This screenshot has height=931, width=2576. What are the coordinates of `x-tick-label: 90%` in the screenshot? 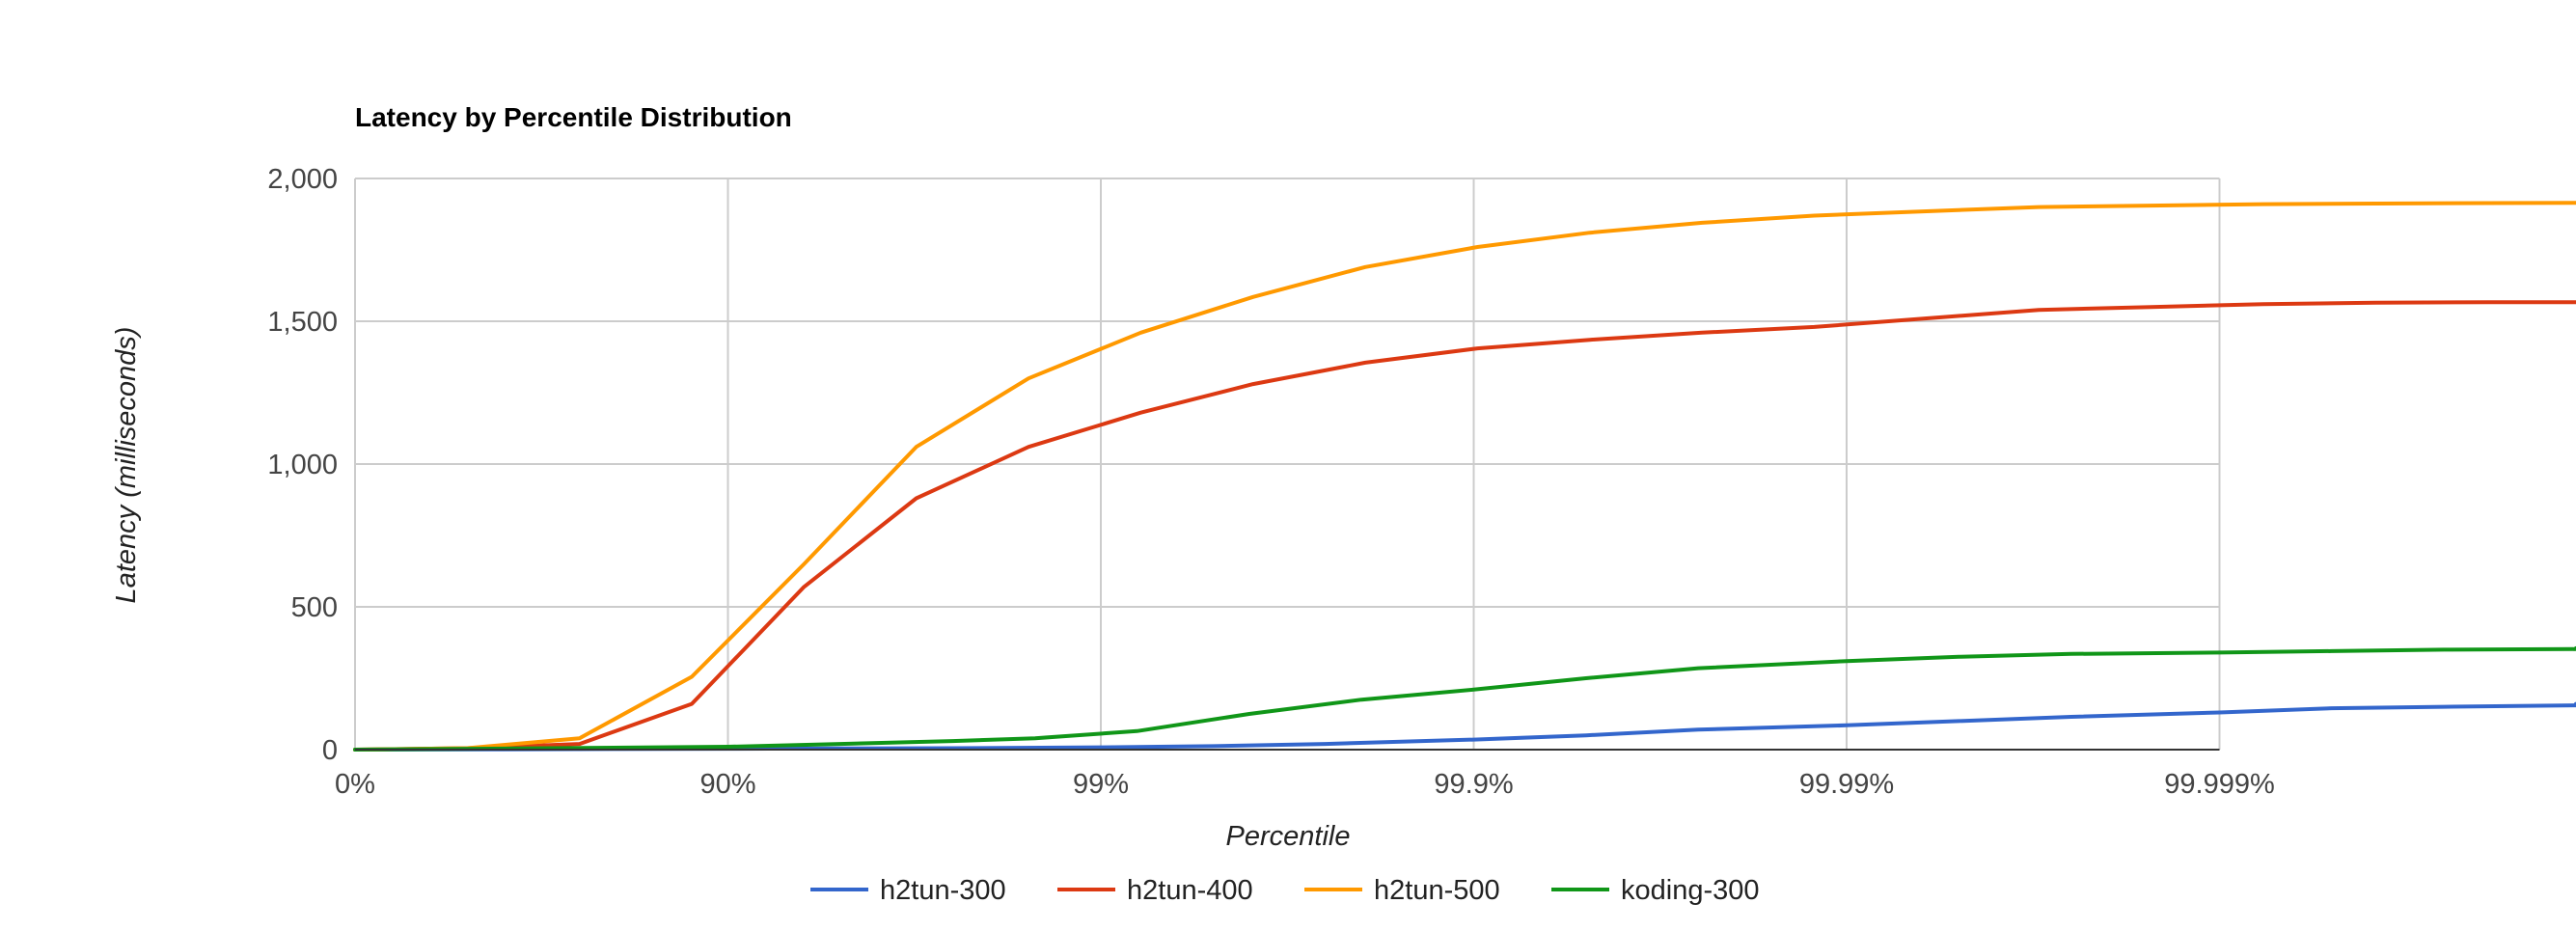 It's located at (727, 784).